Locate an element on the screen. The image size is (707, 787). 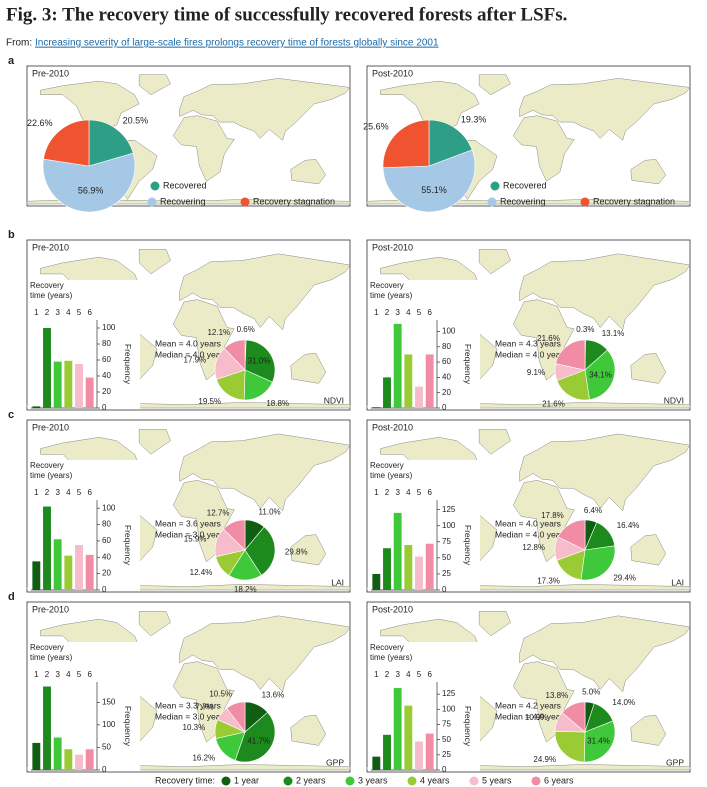
y-tick-label: 25 is located at coordinates (446, 754).